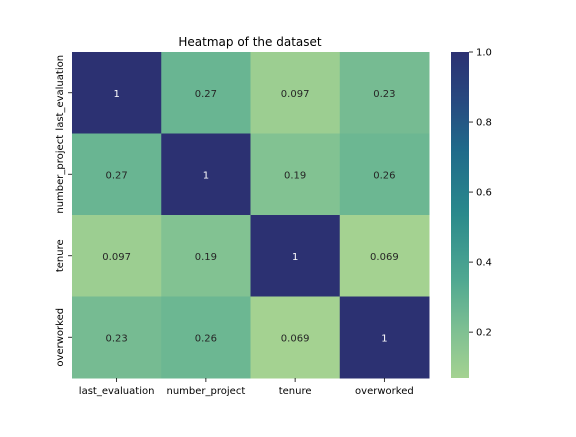 The height and width of the screenshot is (437, 576). Describe the element at coordinates (206, 391) in the screenshot. I see `column-tick-label: number_project` at that location.